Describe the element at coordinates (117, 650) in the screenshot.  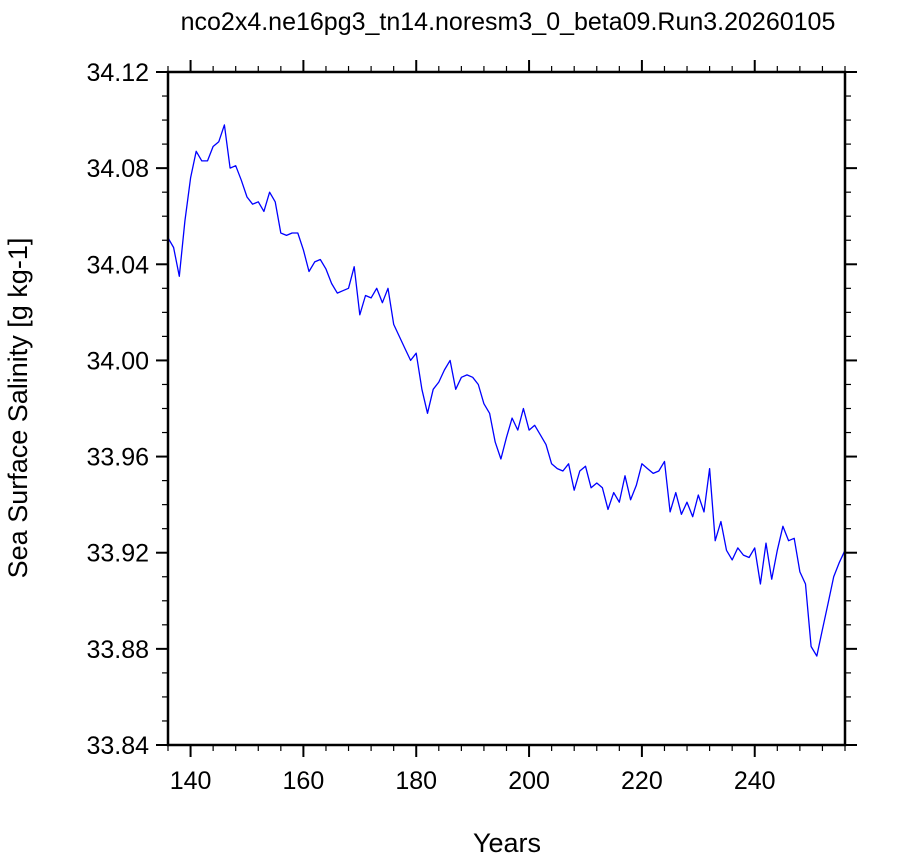
I see `y-tick-label: 33.88` at that location.